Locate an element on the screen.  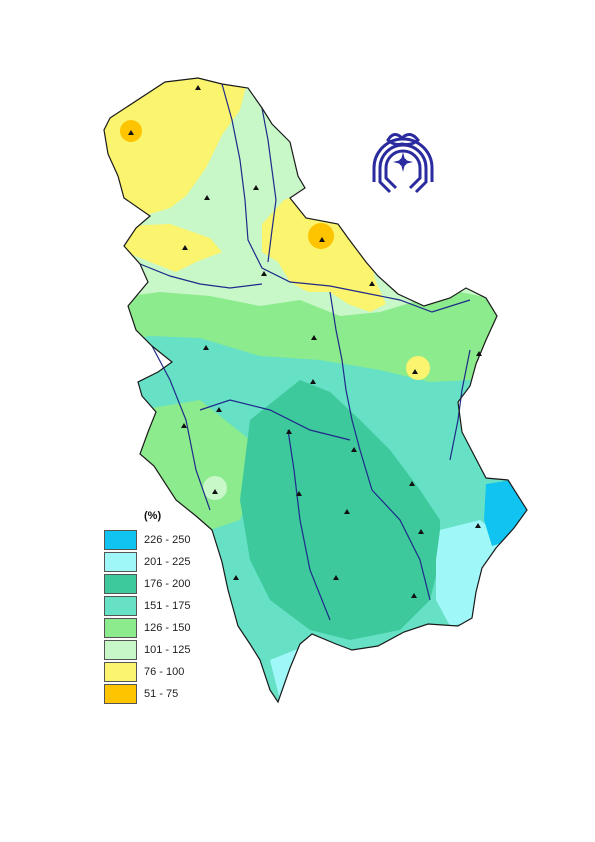
river-danube is located at coordinates (346, 198).